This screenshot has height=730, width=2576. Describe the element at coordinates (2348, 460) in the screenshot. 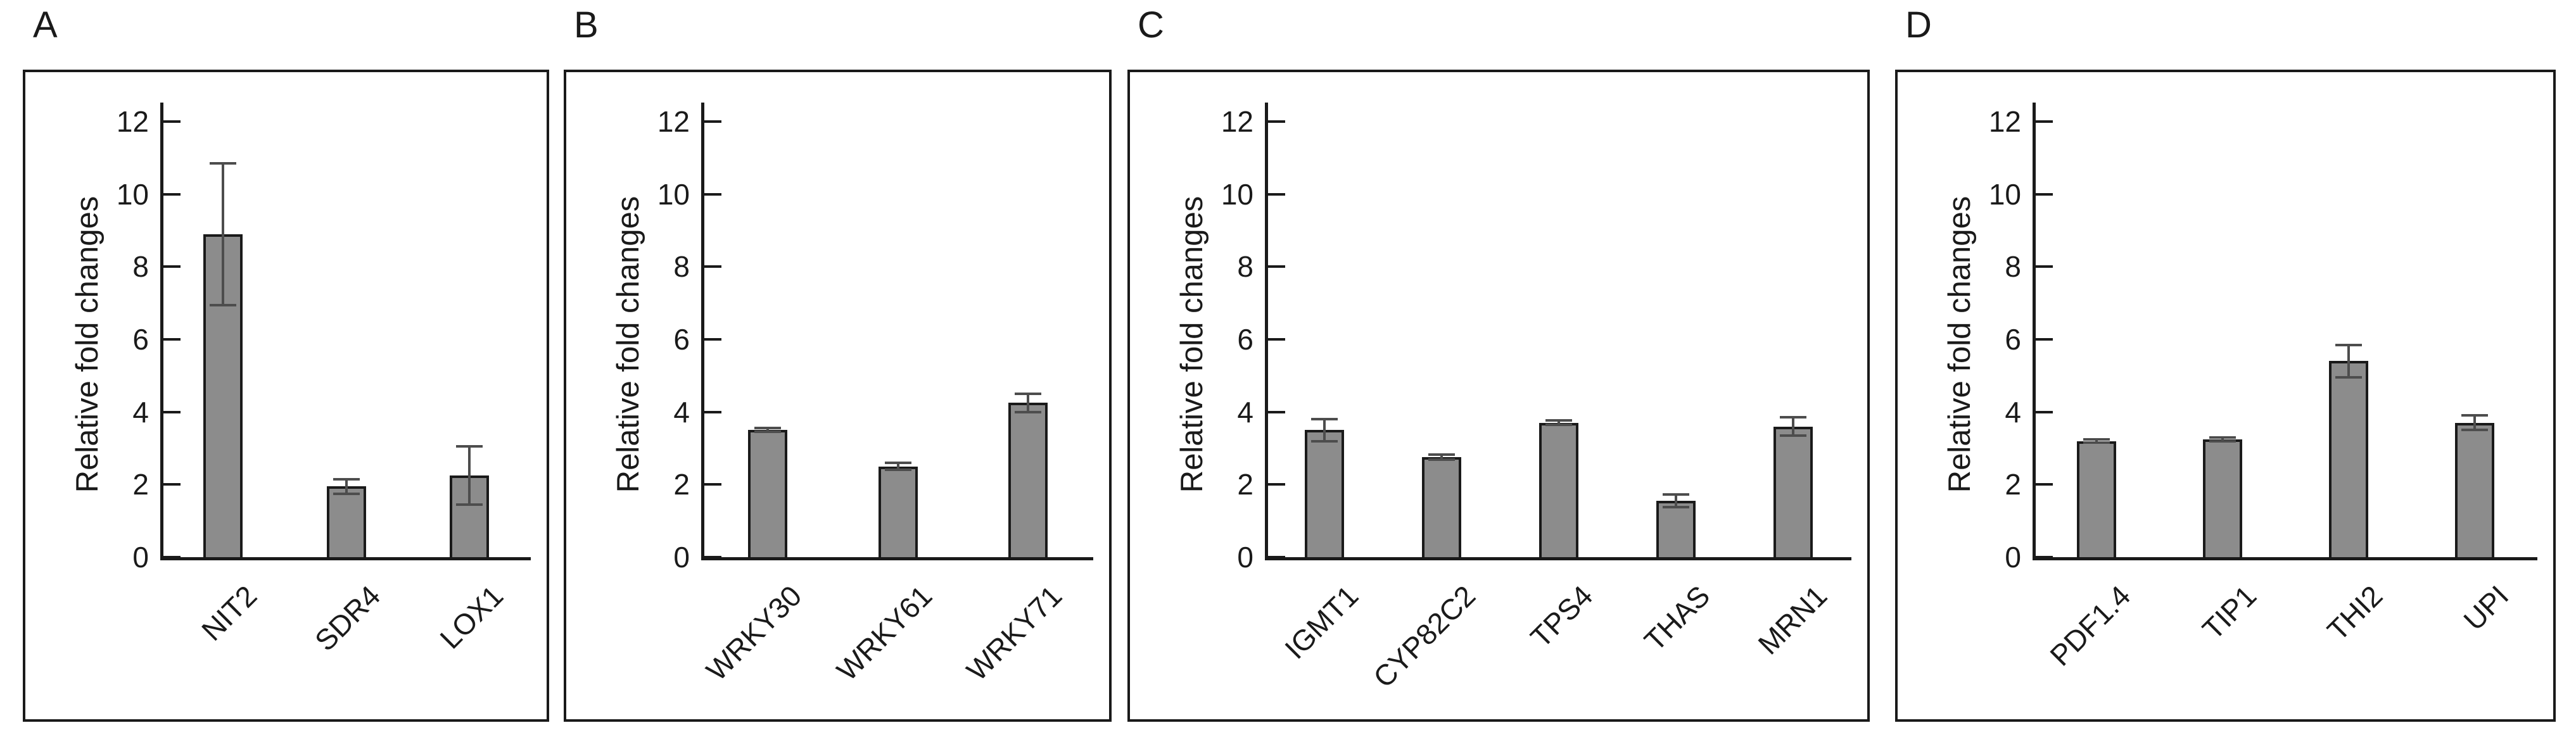

I see `bar-THI2` at that location.